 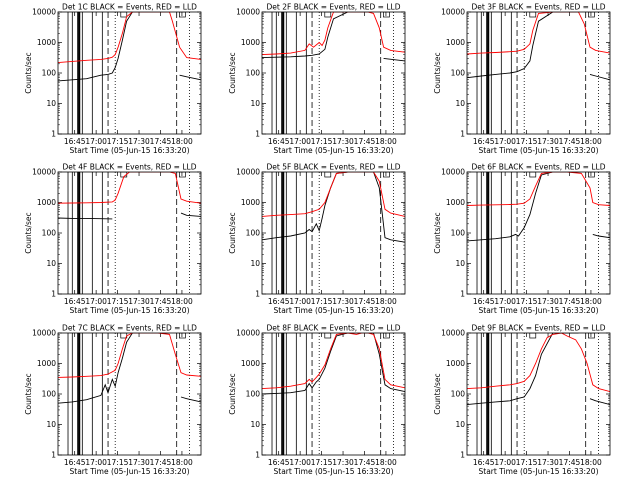 I want to click on chart-title: Det 6F BLACK = Events, RED = LLD, so click(x=539, y=167).